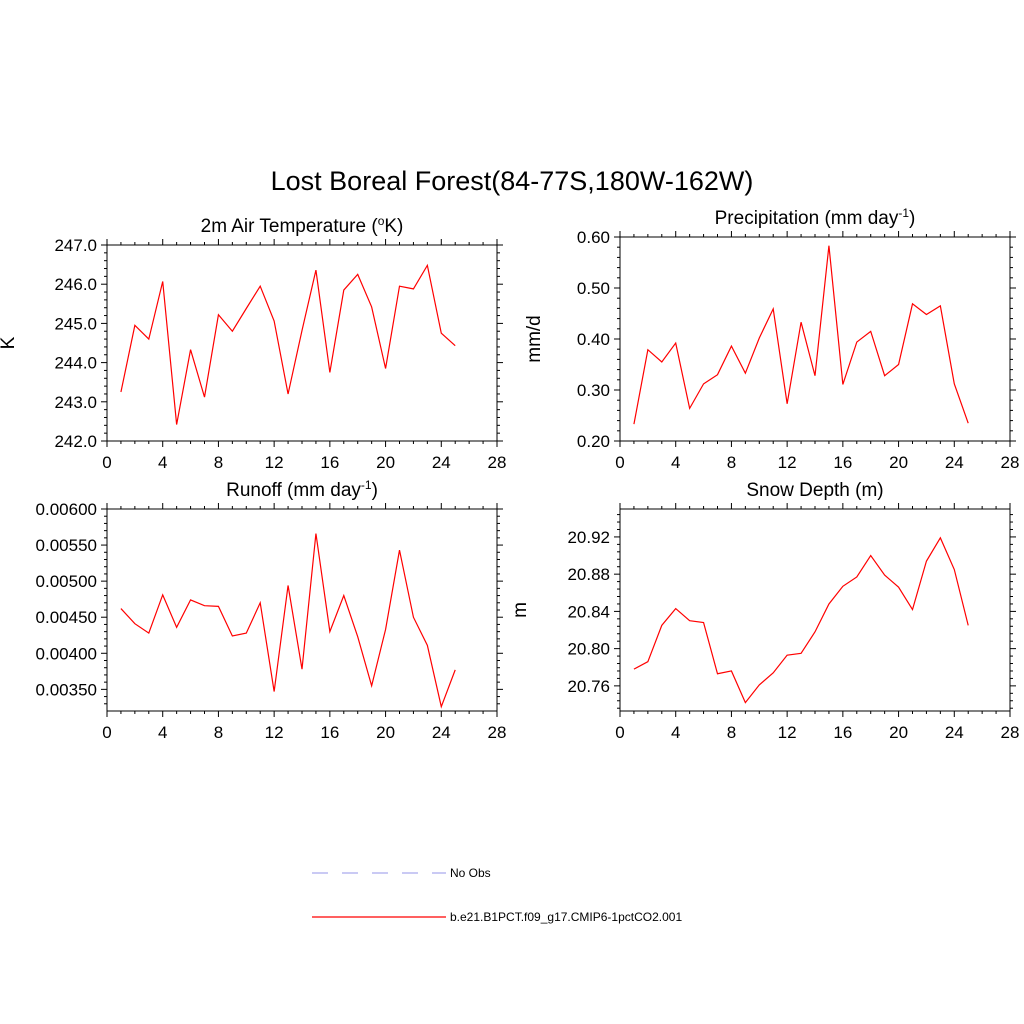 This screenshot has width=1024, height=1024. What do you see at coordinates (593, 288) in the screenshot?
I see `y-tick-label: 0.50` at bounding box center [593, 288].